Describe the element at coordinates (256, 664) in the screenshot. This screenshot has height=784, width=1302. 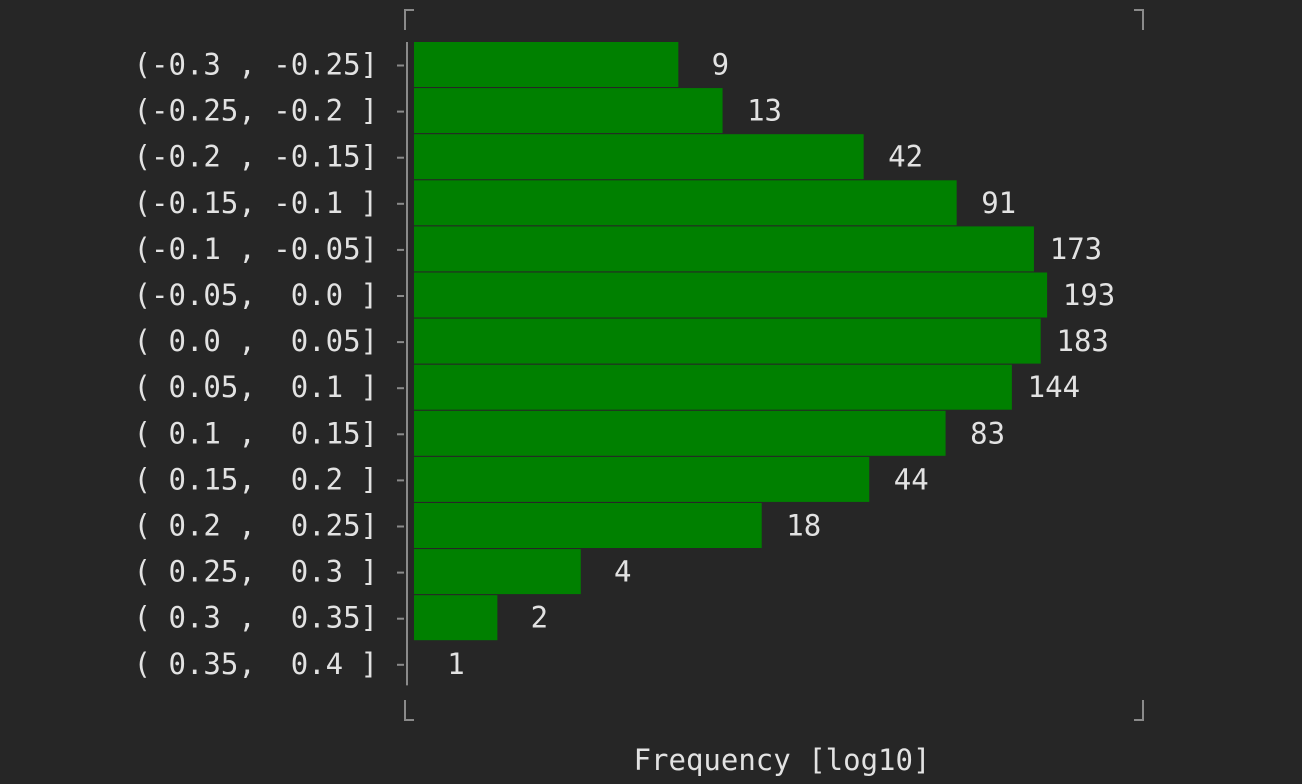
I see `y-tick-label: ( 0.35, 0.4 ]` at that location.